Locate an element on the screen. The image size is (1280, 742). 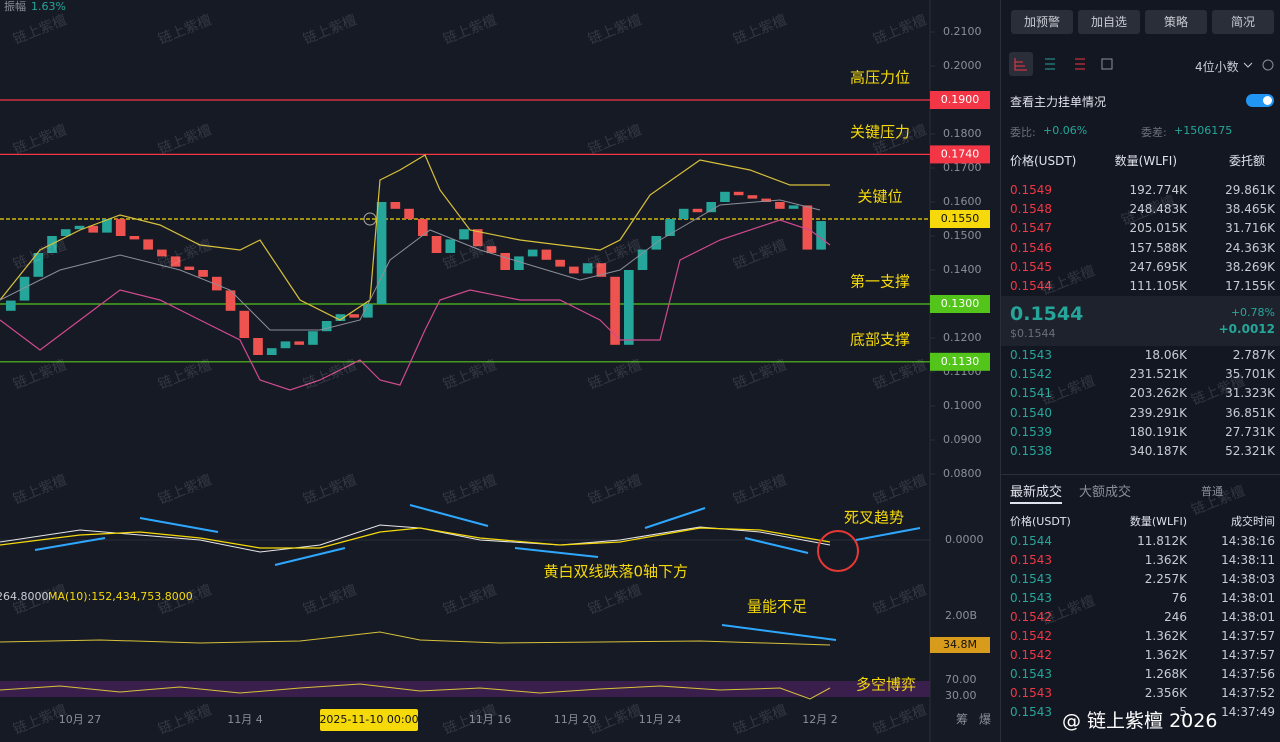
price: 0.1545 is located at coordinates (1031, 266).